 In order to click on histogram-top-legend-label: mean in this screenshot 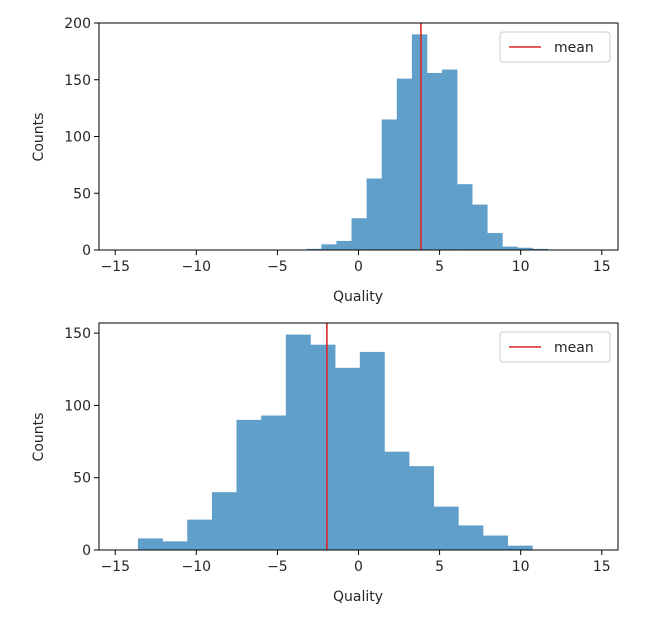, I will do `click(574, 48)`.